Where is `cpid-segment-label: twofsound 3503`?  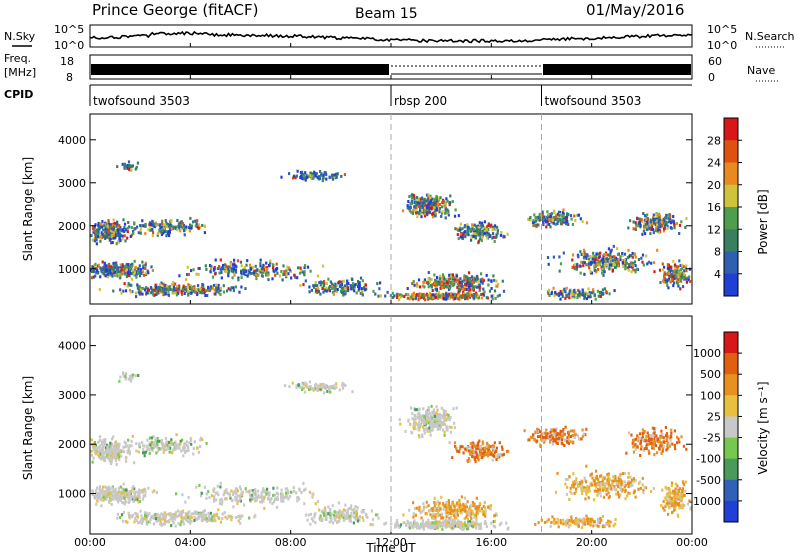
cpid-segment-label: twofsound 3503 is located at coordinates (593, 101).